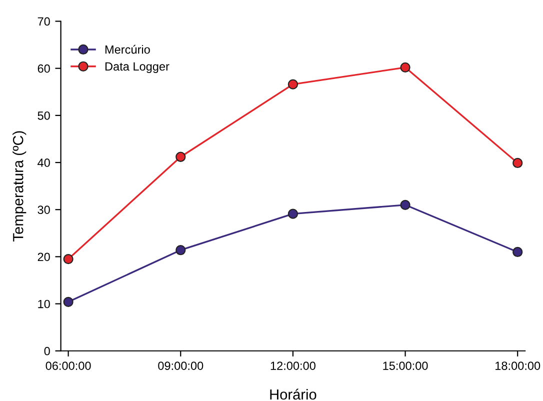 This screenshot has height=401, width=543. I want to click on y-axis-title: Temperatura (ºC), so click(19, 186).